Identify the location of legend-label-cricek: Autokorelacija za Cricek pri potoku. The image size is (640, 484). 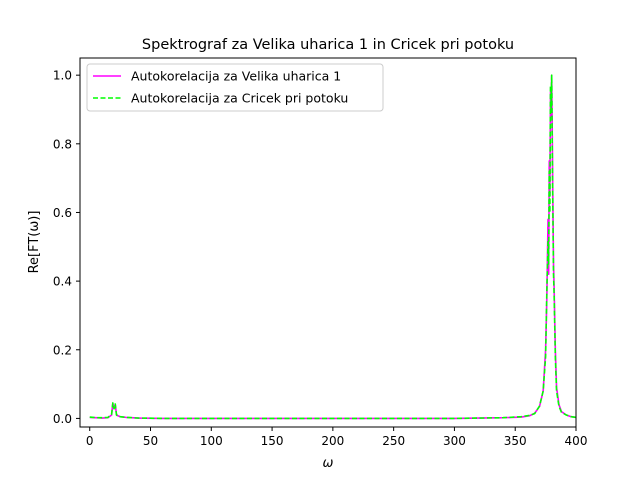
(239, 98).